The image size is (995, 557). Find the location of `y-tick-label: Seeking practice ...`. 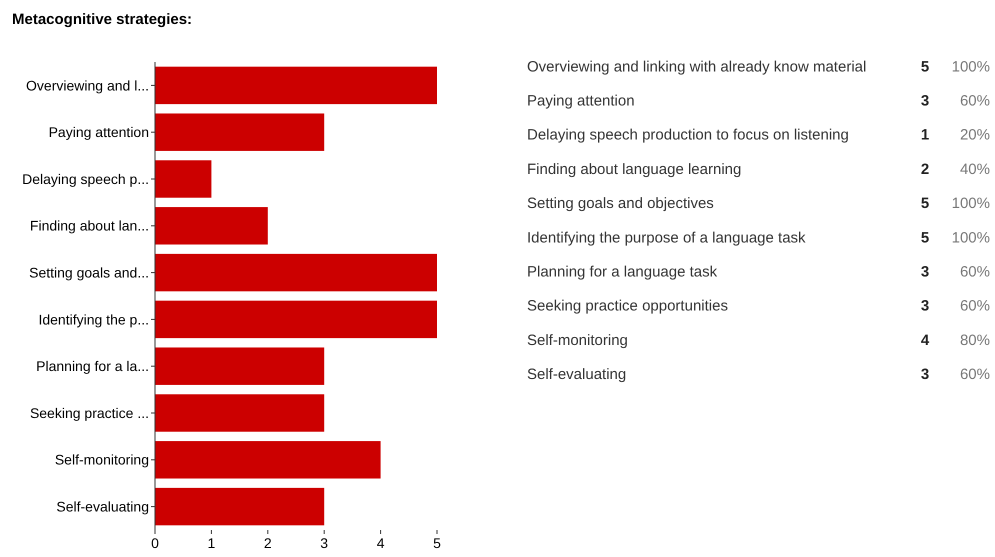

y-tick-label: Seeking practice ... is located at coordinates (89, 412).